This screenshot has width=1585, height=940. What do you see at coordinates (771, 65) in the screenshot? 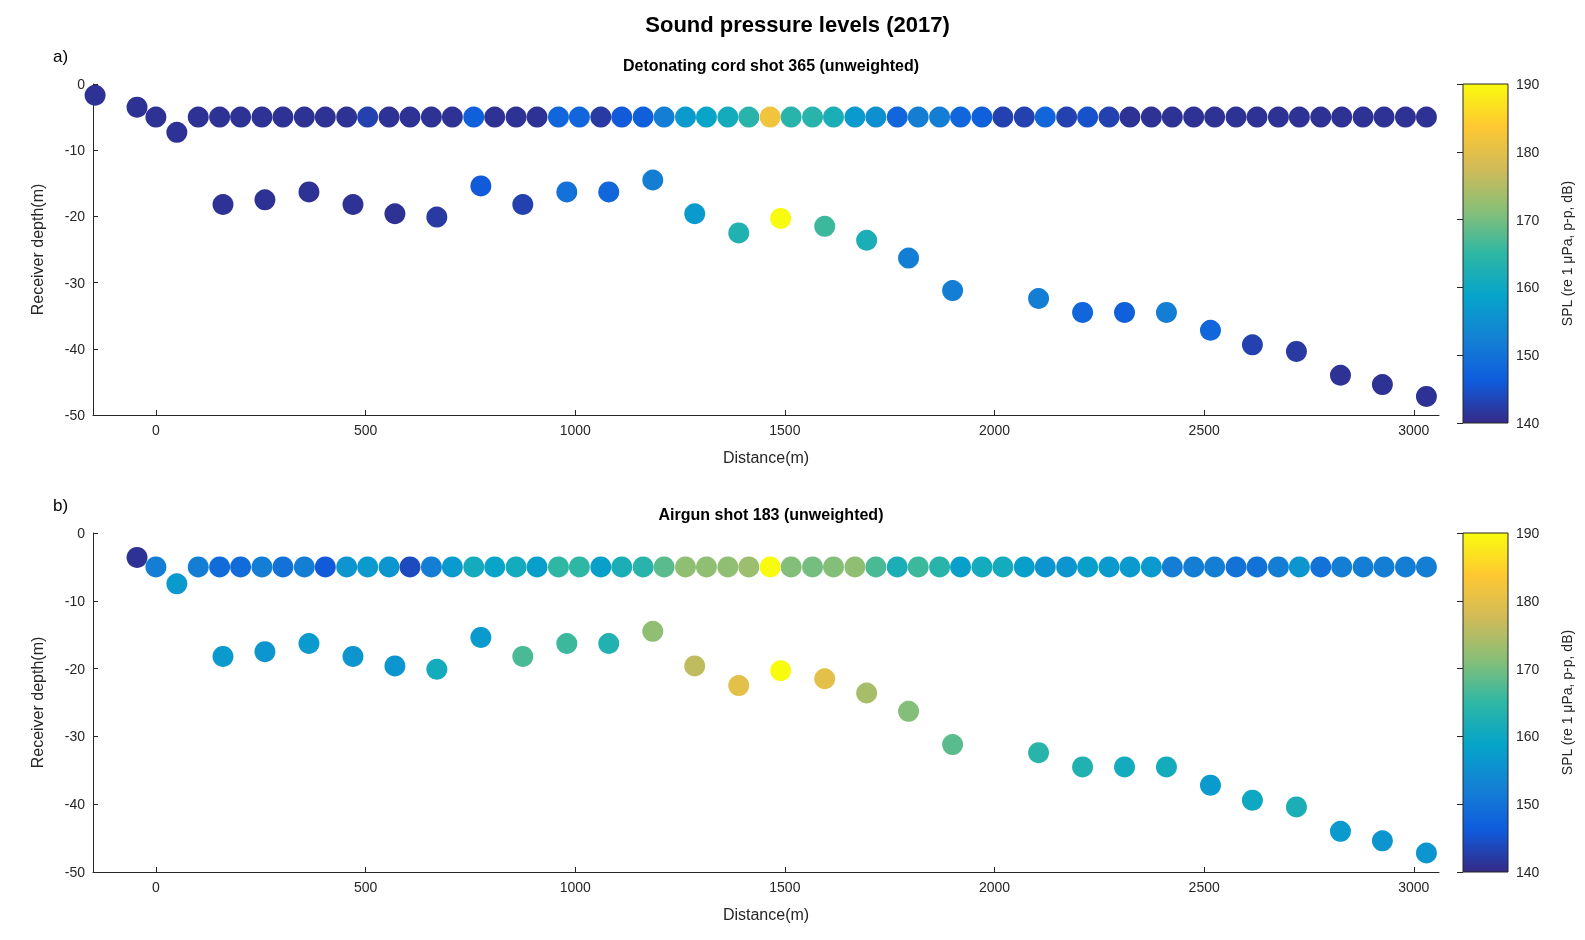
I see `chart-subtitle: Detonating cord shot 365 (unweighted)` at bounding box center [771, 65].